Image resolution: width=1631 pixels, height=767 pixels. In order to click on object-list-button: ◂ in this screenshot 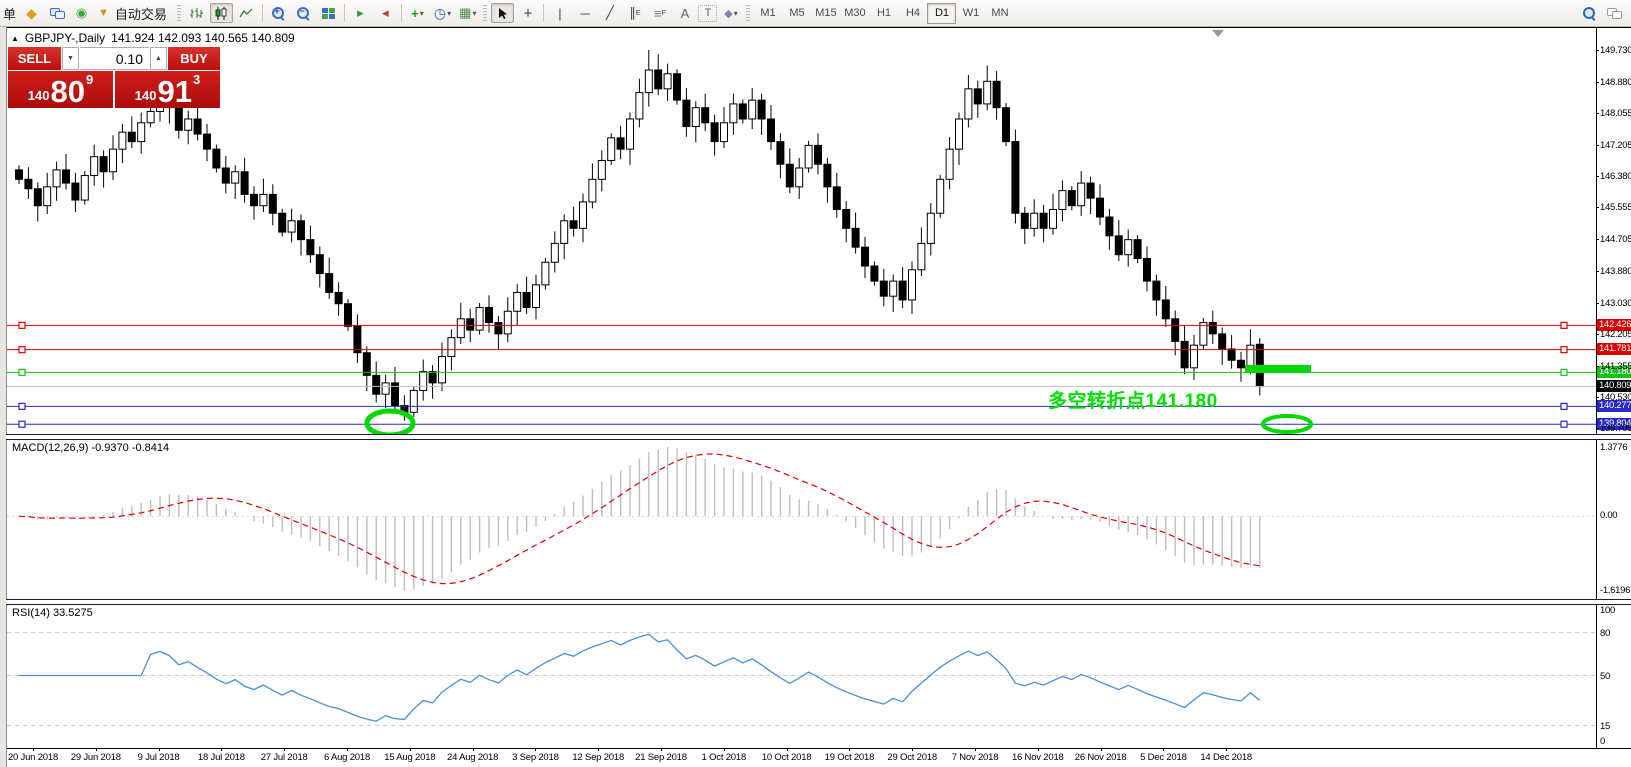, I will do `click(385, 12)`.